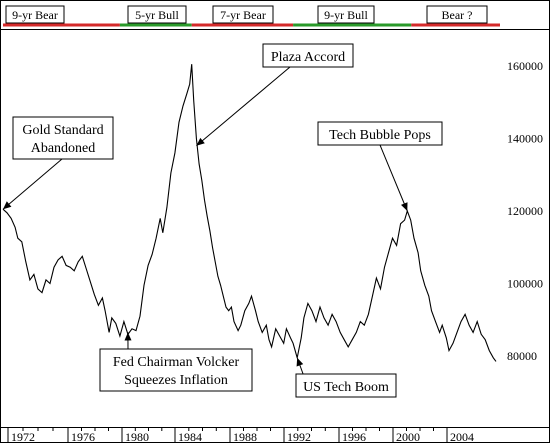 The width and height of the screenshot is (550, 443). What do you see at coordinates (23, 436) in the screenshot?
I see `x-tick-label-1972: 1972` at bounding box center [23, 436].